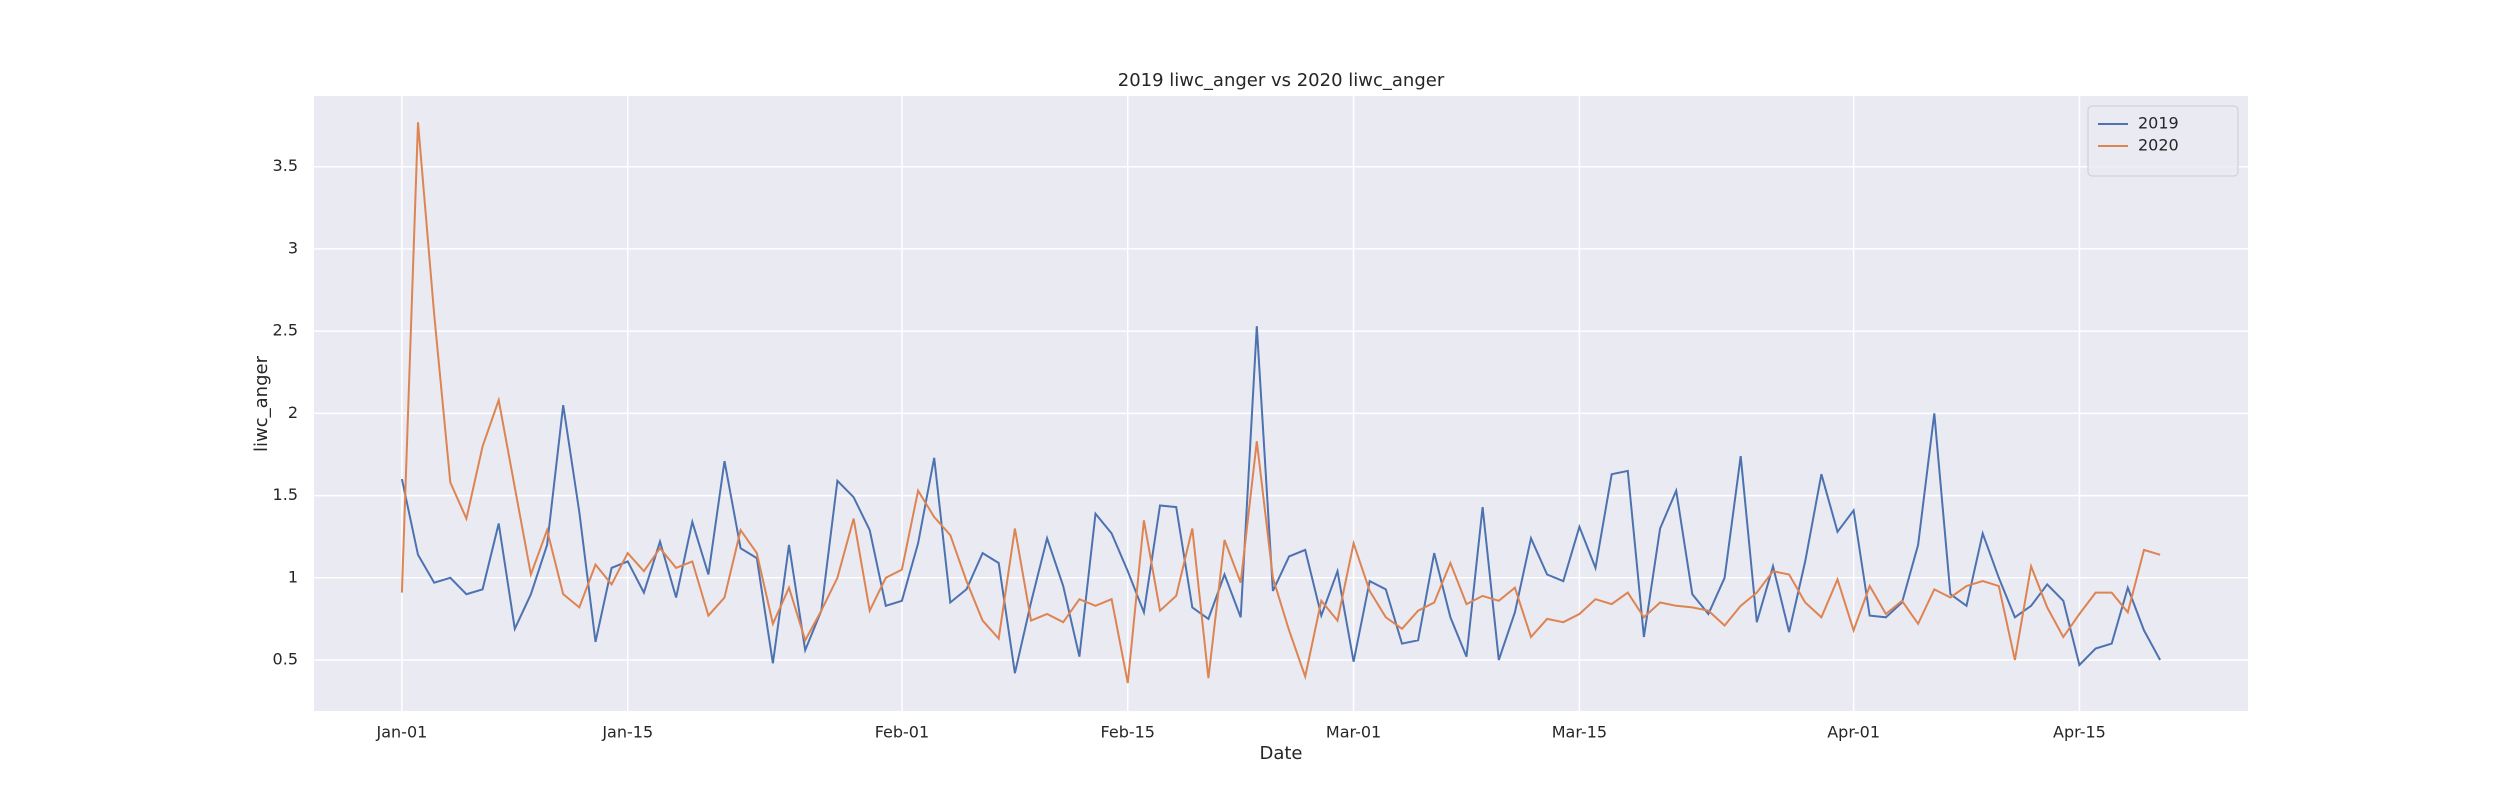  What do you see at coordinates (293, 247) in the screenshot?
I see `y-tick-label: 3` at bounding box center [293, 247].